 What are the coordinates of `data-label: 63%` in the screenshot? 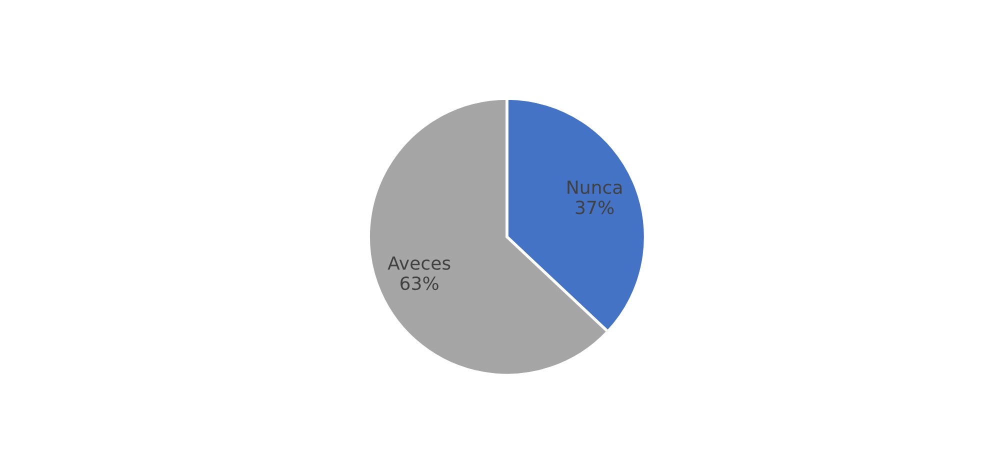 It's located at (419, 283).